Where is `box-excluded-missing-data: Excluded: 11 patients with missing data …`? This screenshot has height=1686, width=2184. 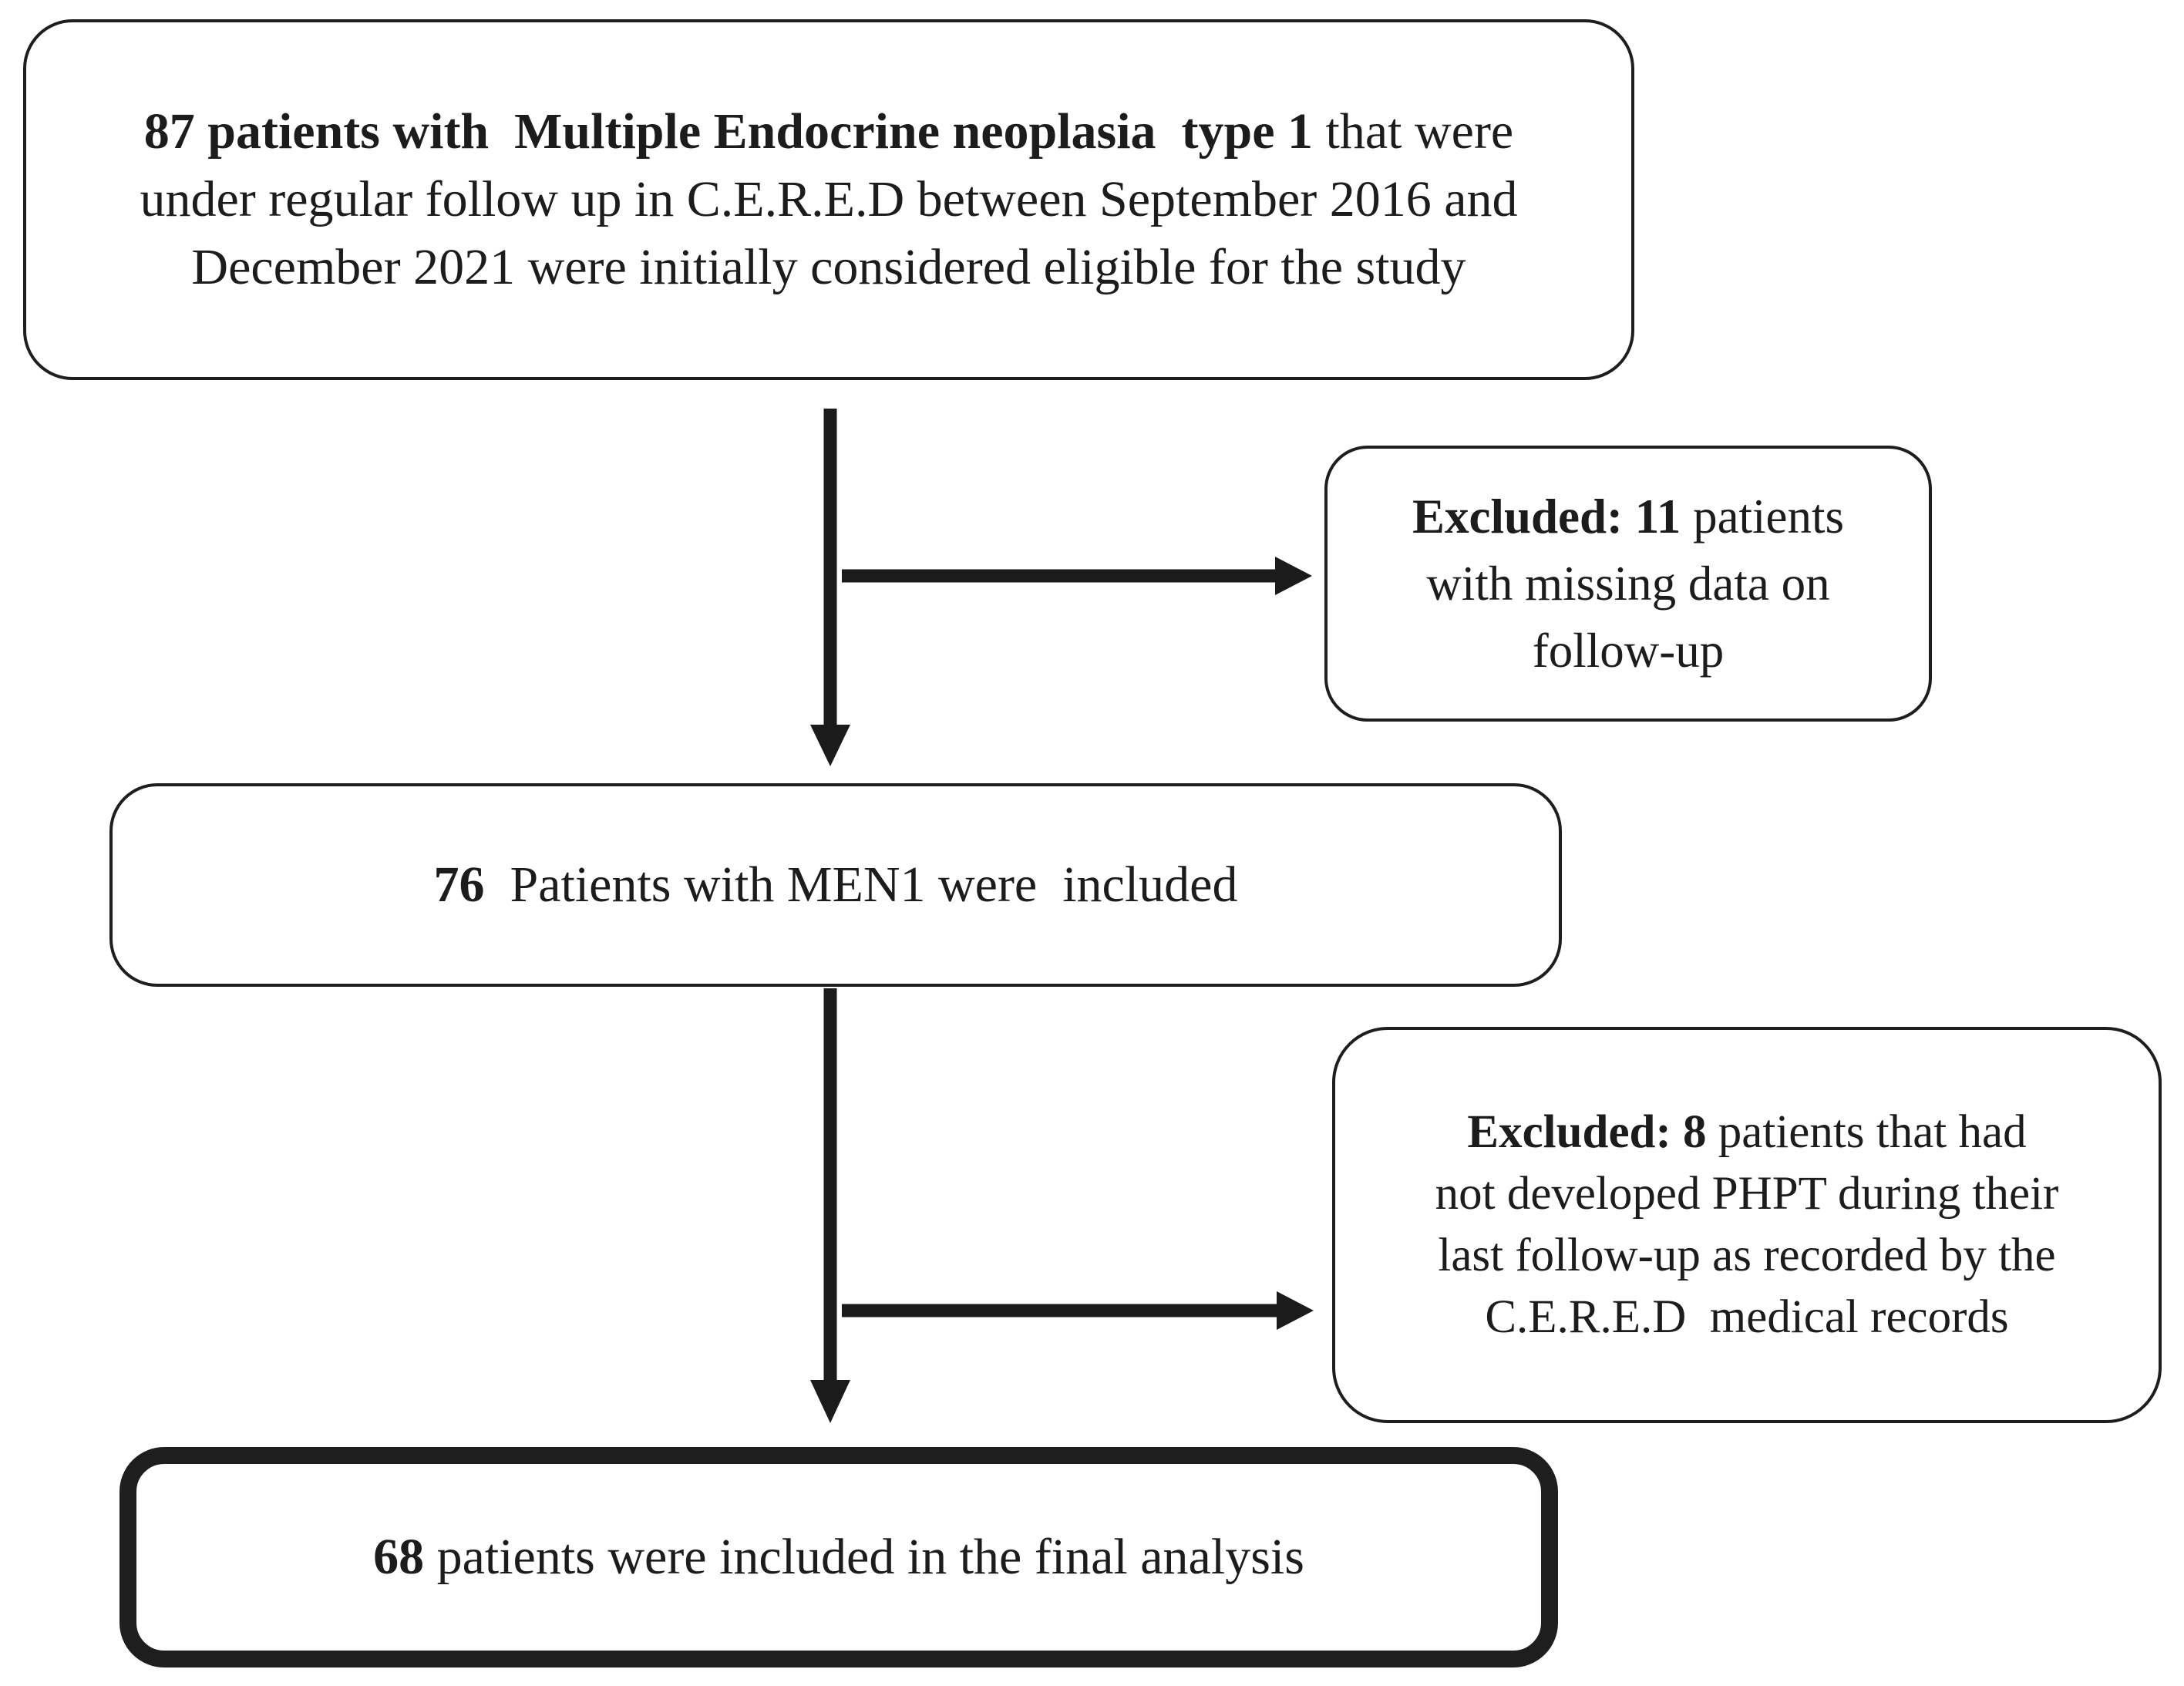 box-excluded-missing-data: Excluded: 11 patients with missing data … is located at coordinates (1628, 584).